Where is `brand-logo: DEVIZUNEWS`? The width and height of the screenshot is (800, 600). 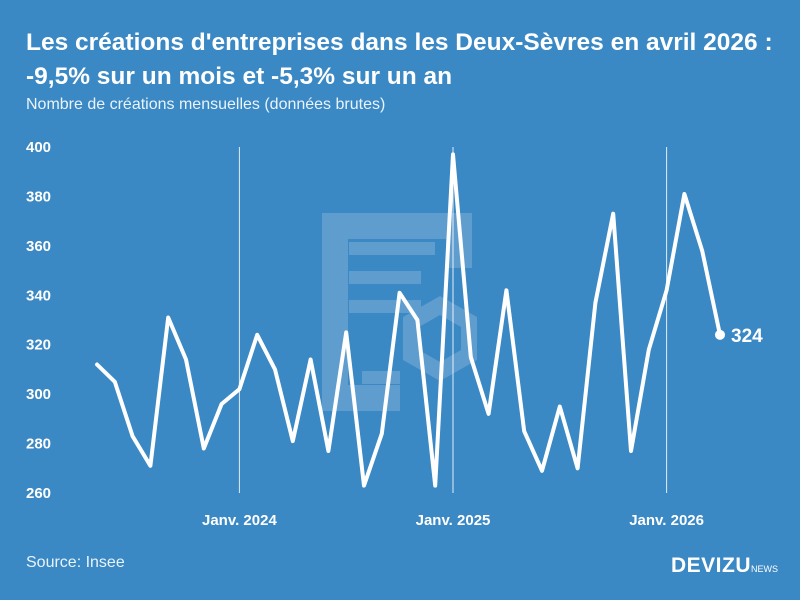
brand-logo: DEVIZUNEWS is located at coordinates (724, 566).